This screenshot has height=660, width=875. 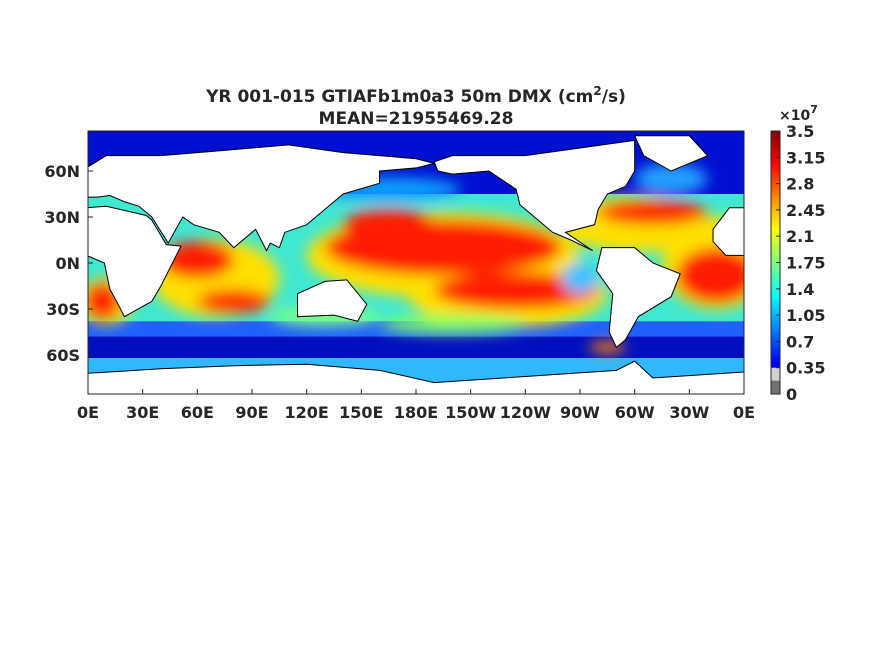 What do you see at coordinates (800, 131) in the screenshot?
I see `colorbar-tick-label: 3.5` at bounding box center [800, 131].